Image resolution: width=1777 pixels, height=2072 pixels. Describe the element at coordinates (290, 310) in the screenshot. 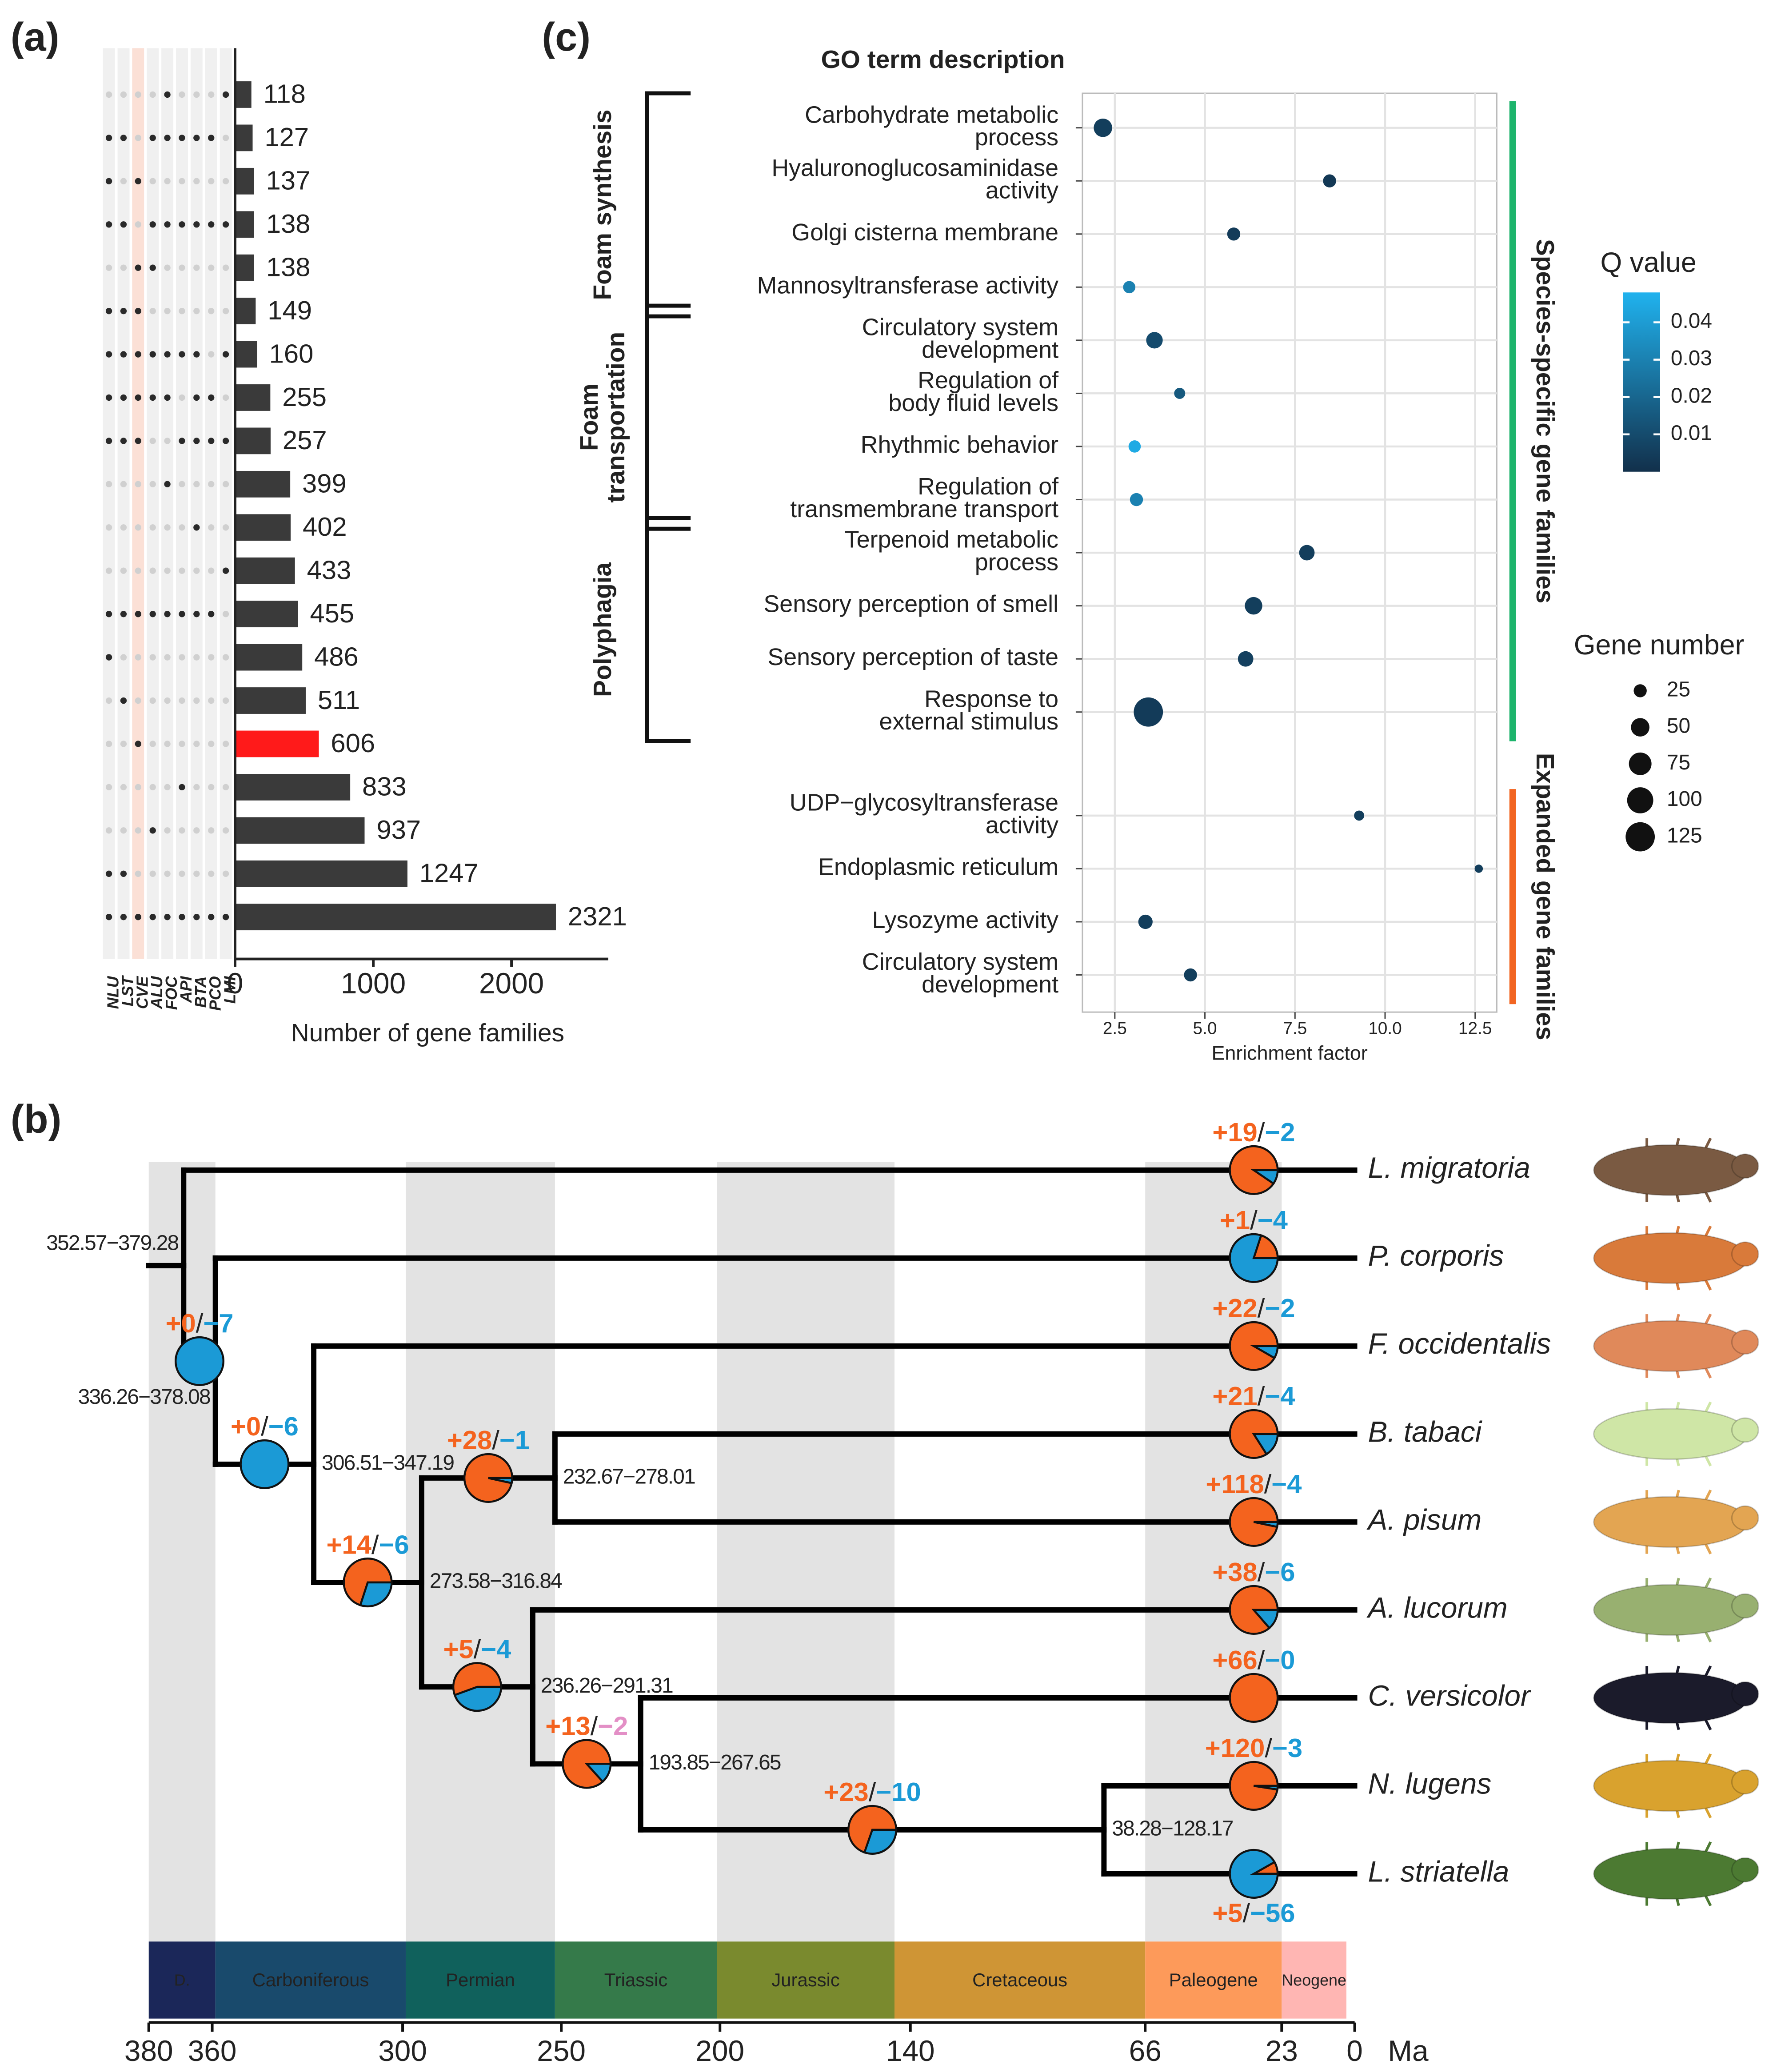

I see `value-label: 149` at that location.